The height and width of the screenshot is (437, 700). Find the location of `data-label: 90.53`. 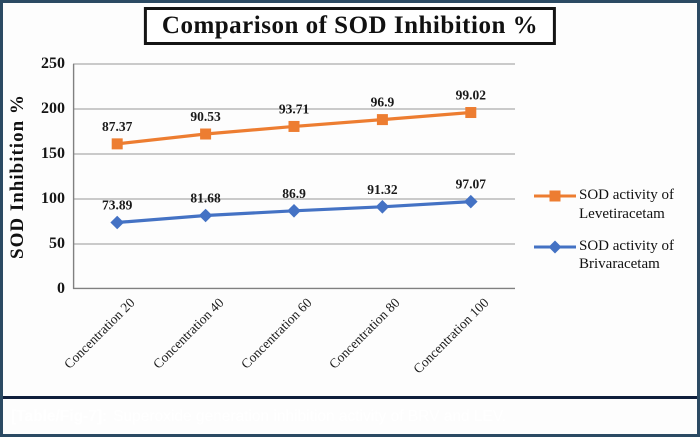

data-label: 90.53 is located at coordinates (205, 116).